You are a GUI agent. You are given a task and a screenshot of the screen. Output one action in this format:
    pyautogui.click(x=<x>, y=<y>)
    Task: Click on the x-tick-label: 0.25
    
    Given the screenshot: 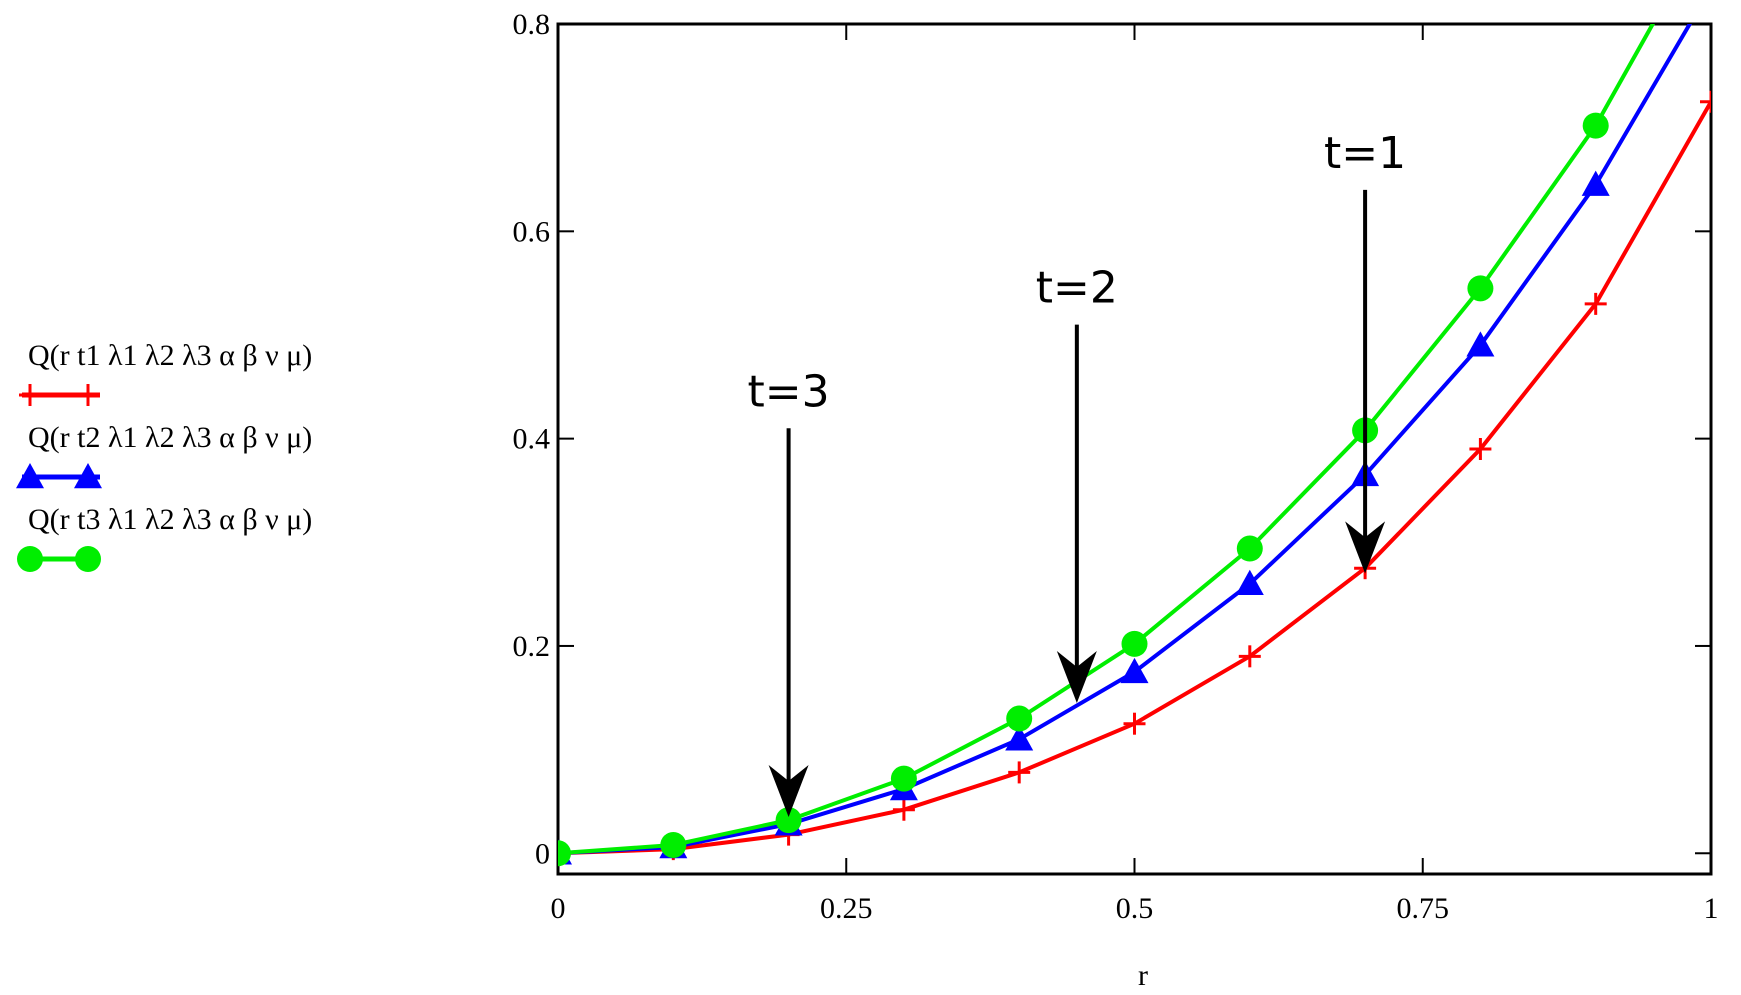 What is the action you would take?
    pyautogui.click(x=846, y=908)
    